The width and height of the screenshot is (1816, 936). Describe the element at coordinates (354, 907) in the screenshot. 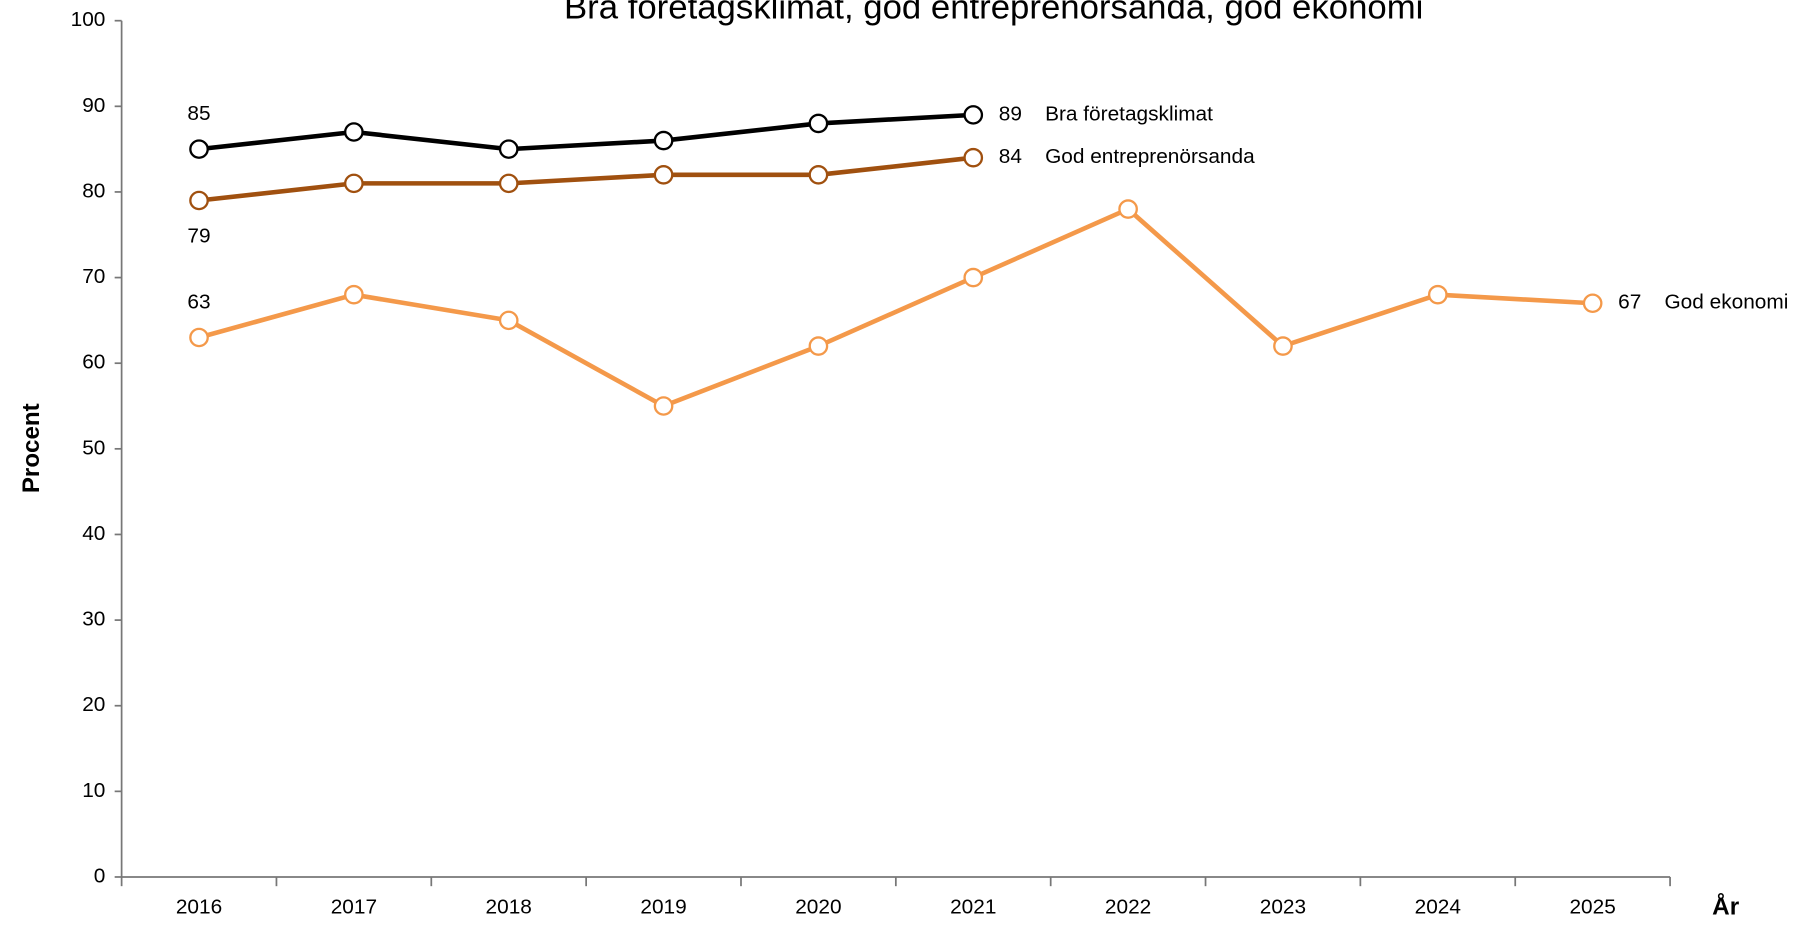

I see `x-tick-label: 2017` at that location.